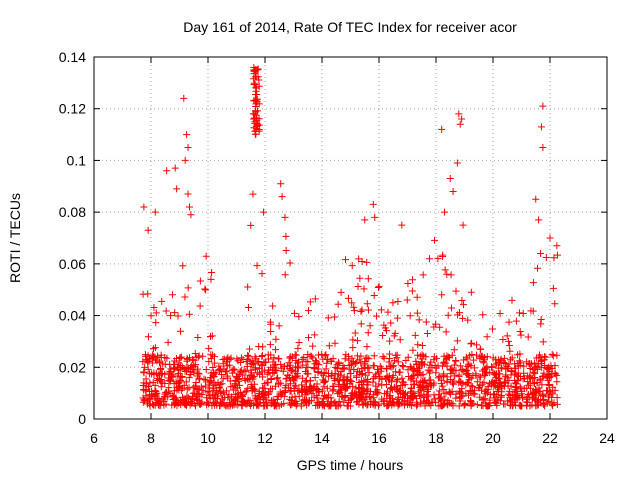 Image resolution: width=640 pixels, height=480 pixels. Describe the element at coordinates (352, 438) in the screenshot. I see `x-tick-labels: 6 8 10 12 14 16 18 20 22 24` at that location.